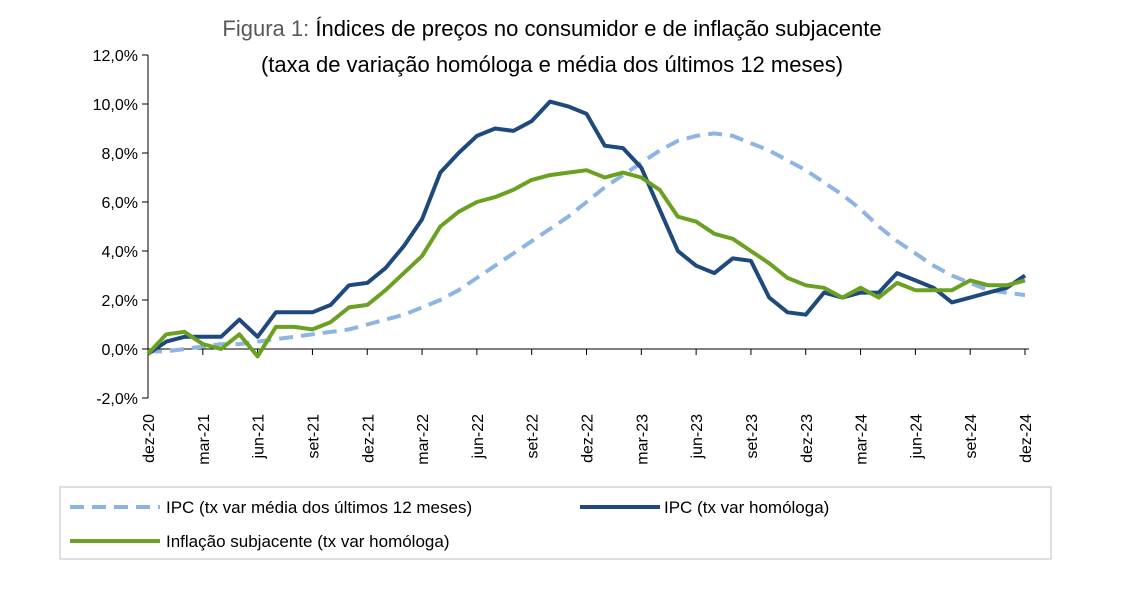 This screenshot has height=591, width=1128. Describe the element at coordinates (1026, 438) in the screenshot. I see `x-tick-label: dez-24` at that location.